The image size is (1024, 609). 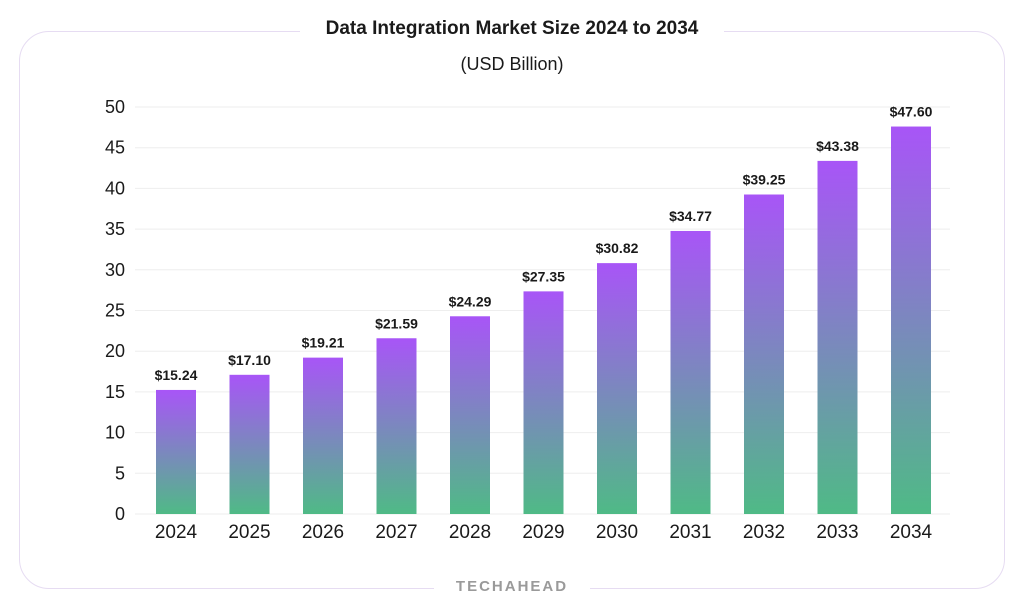 I want to click on x-tick-label: 2026, so click(x=323, y=532).